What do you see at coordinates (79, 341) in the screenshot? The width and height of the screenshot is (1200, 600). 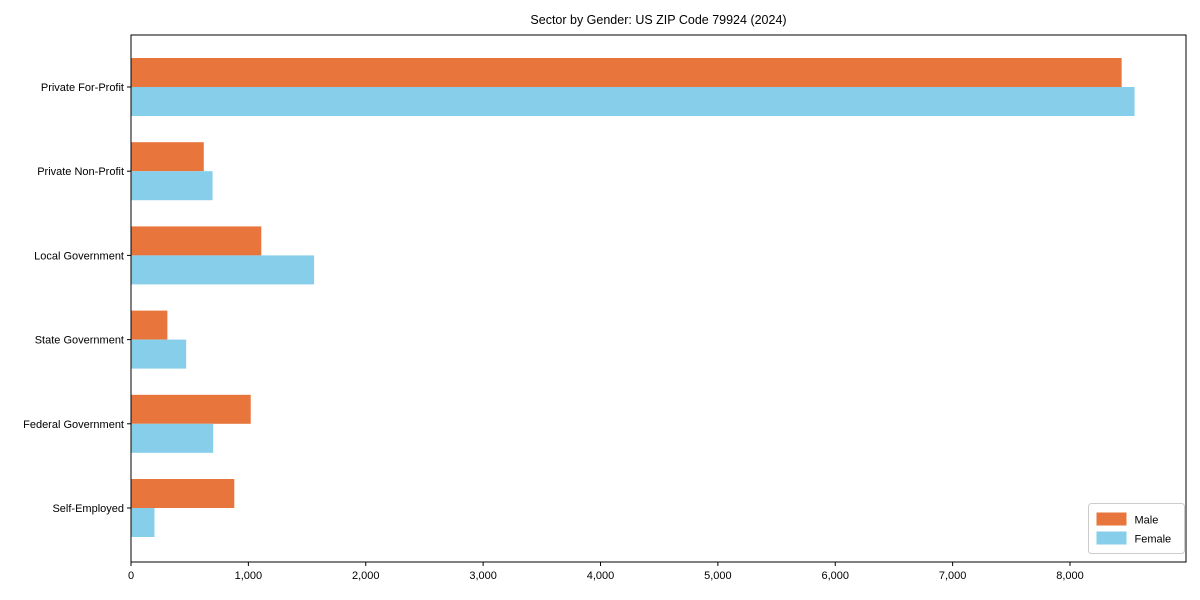 I see `y-tick-label: State Government` at bounding box center [79, 341].